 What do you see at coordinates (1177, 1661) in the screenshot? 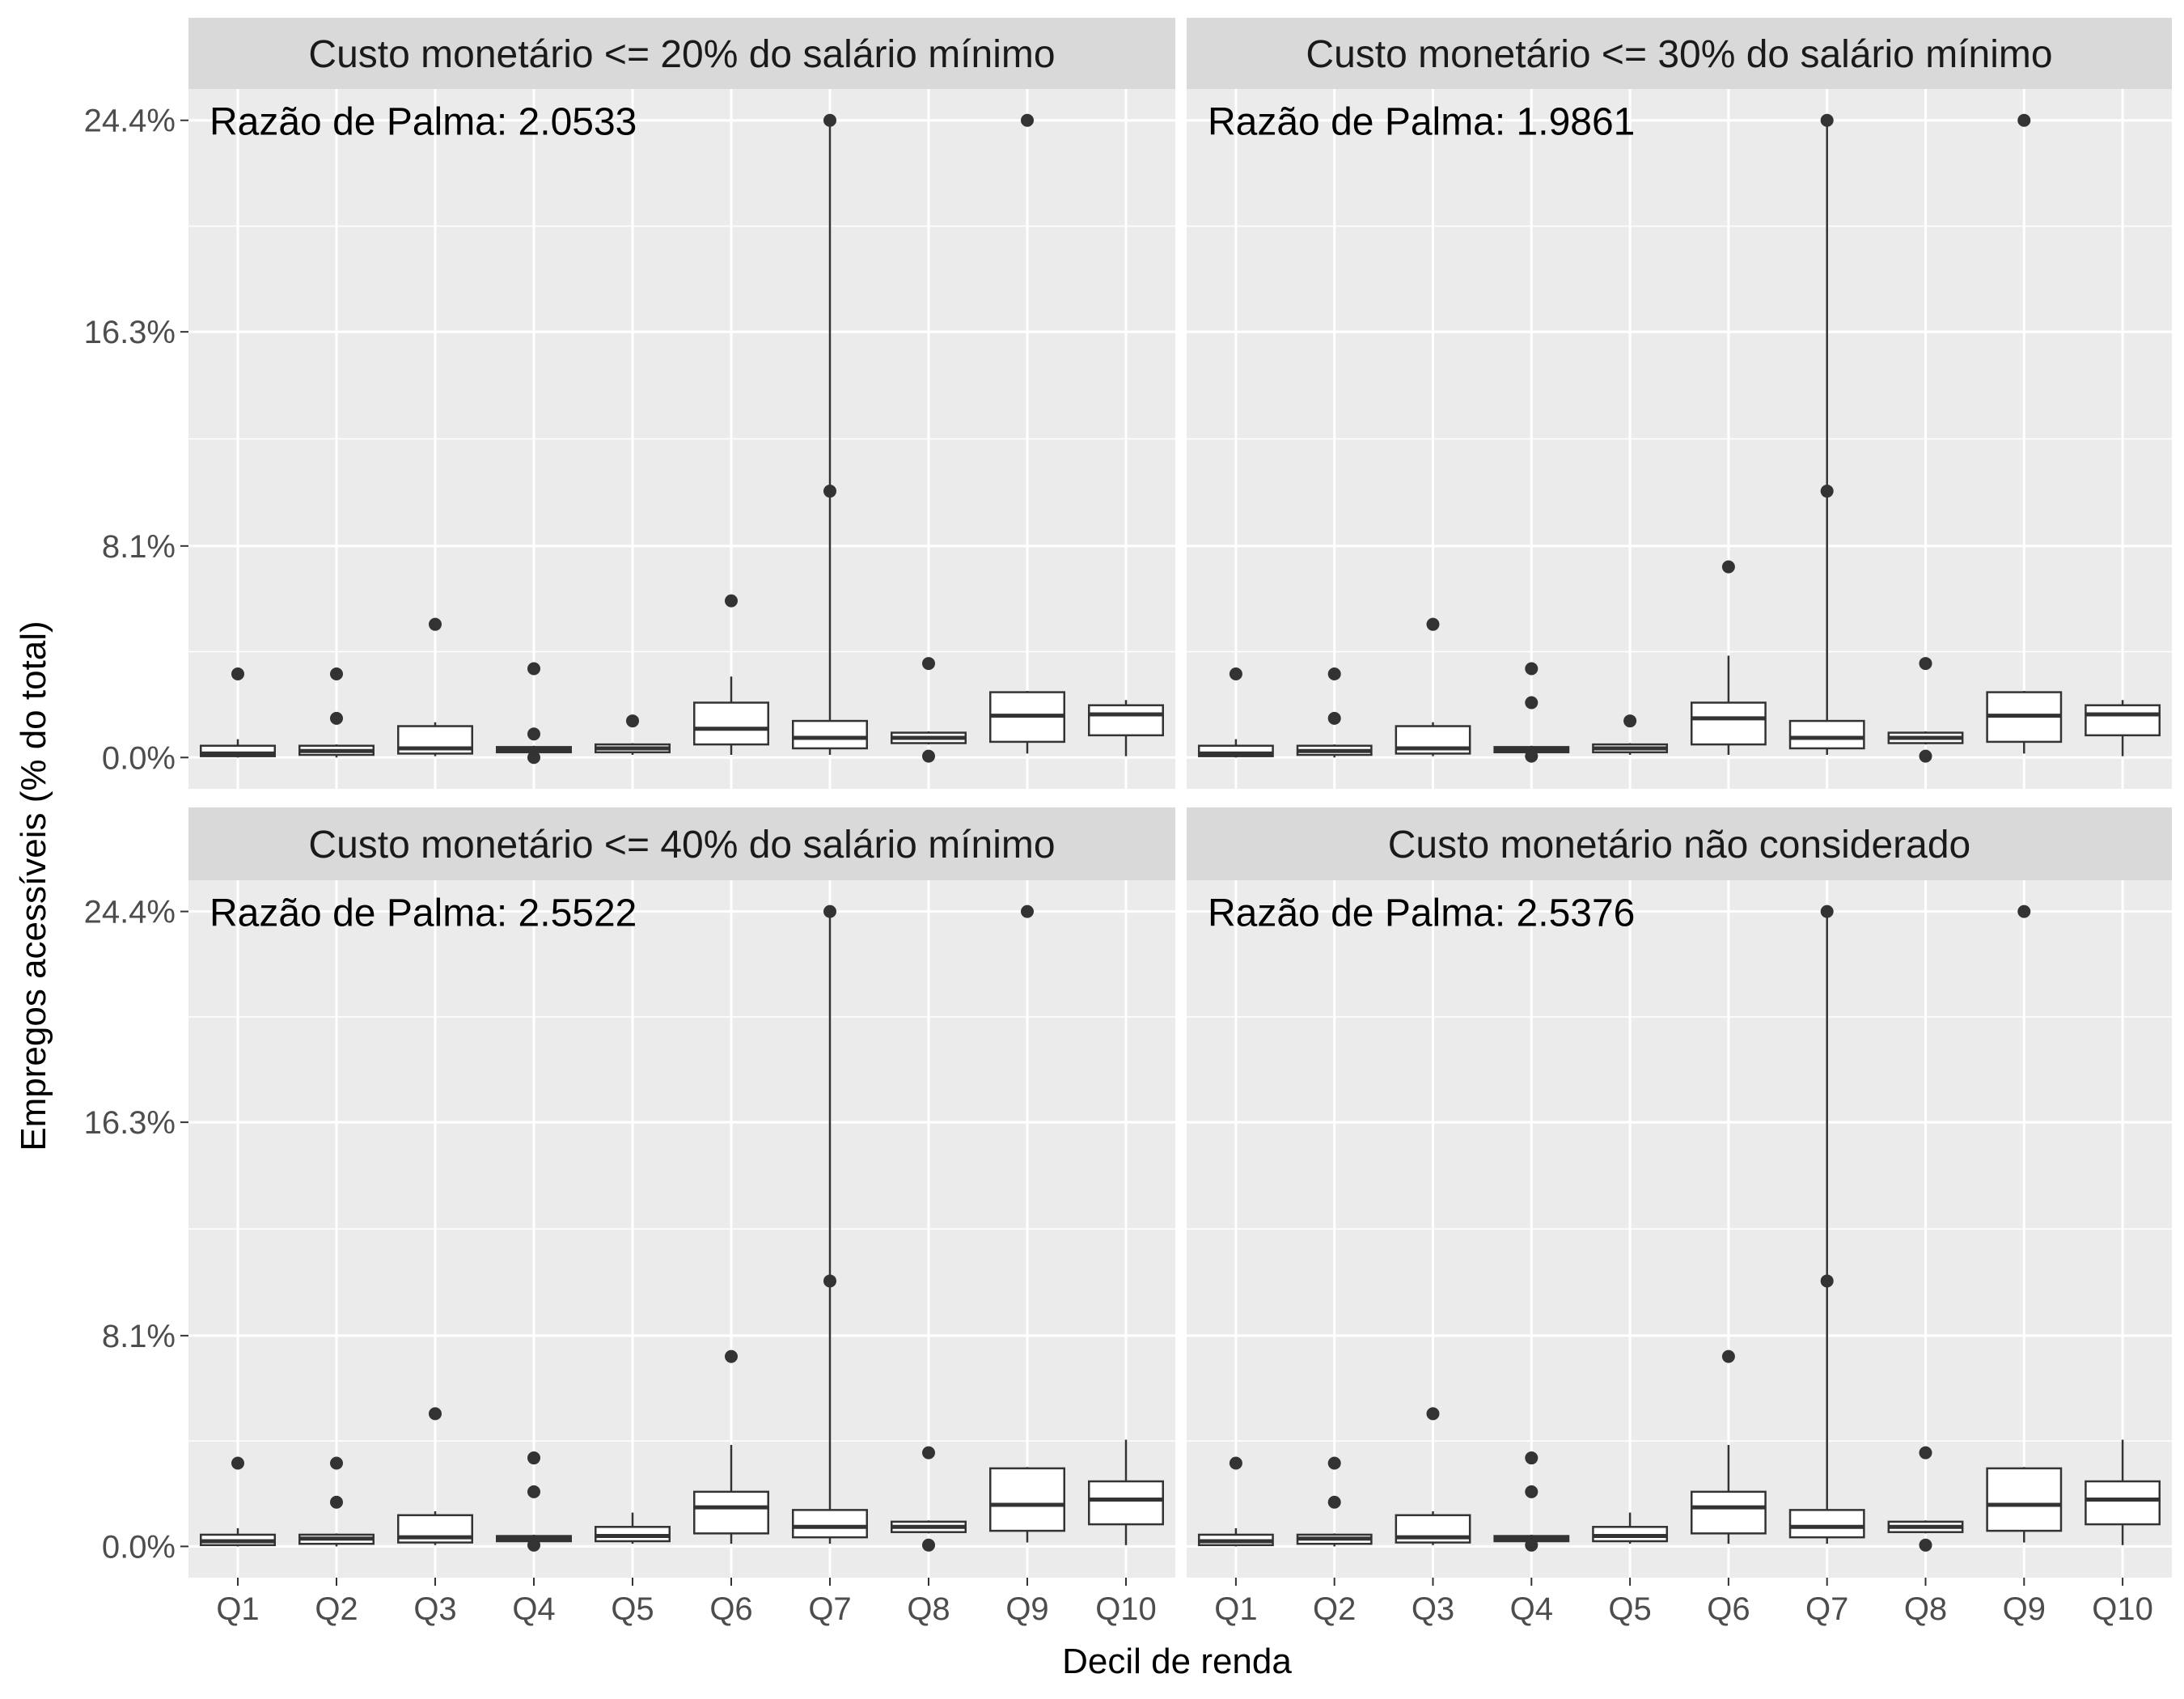
I see `x-axis-title: Decil de renda` at bounding box center [1177, 1661].